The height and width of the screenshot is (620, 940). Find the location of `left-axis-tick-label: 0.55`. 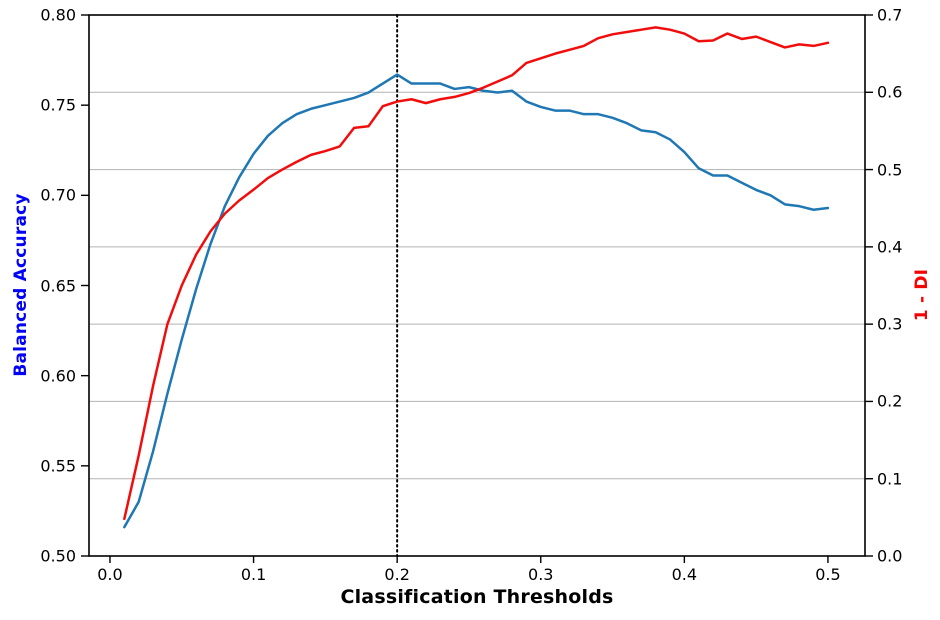

left-axis-tick-label: 0.55 is located at coordinates (58, 466).